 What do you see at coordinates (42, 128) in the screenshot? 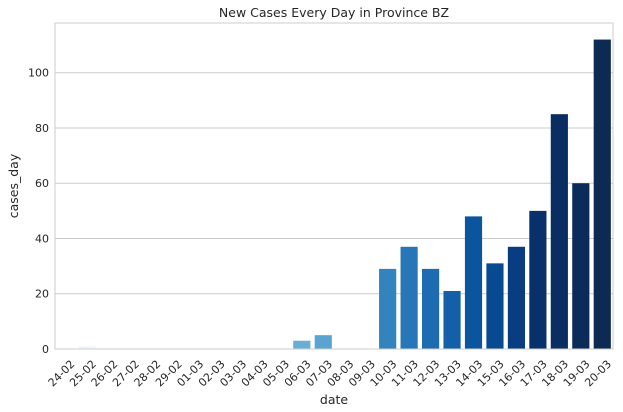
I see `y-tick-label: 80` at bounding box center [42, 128].